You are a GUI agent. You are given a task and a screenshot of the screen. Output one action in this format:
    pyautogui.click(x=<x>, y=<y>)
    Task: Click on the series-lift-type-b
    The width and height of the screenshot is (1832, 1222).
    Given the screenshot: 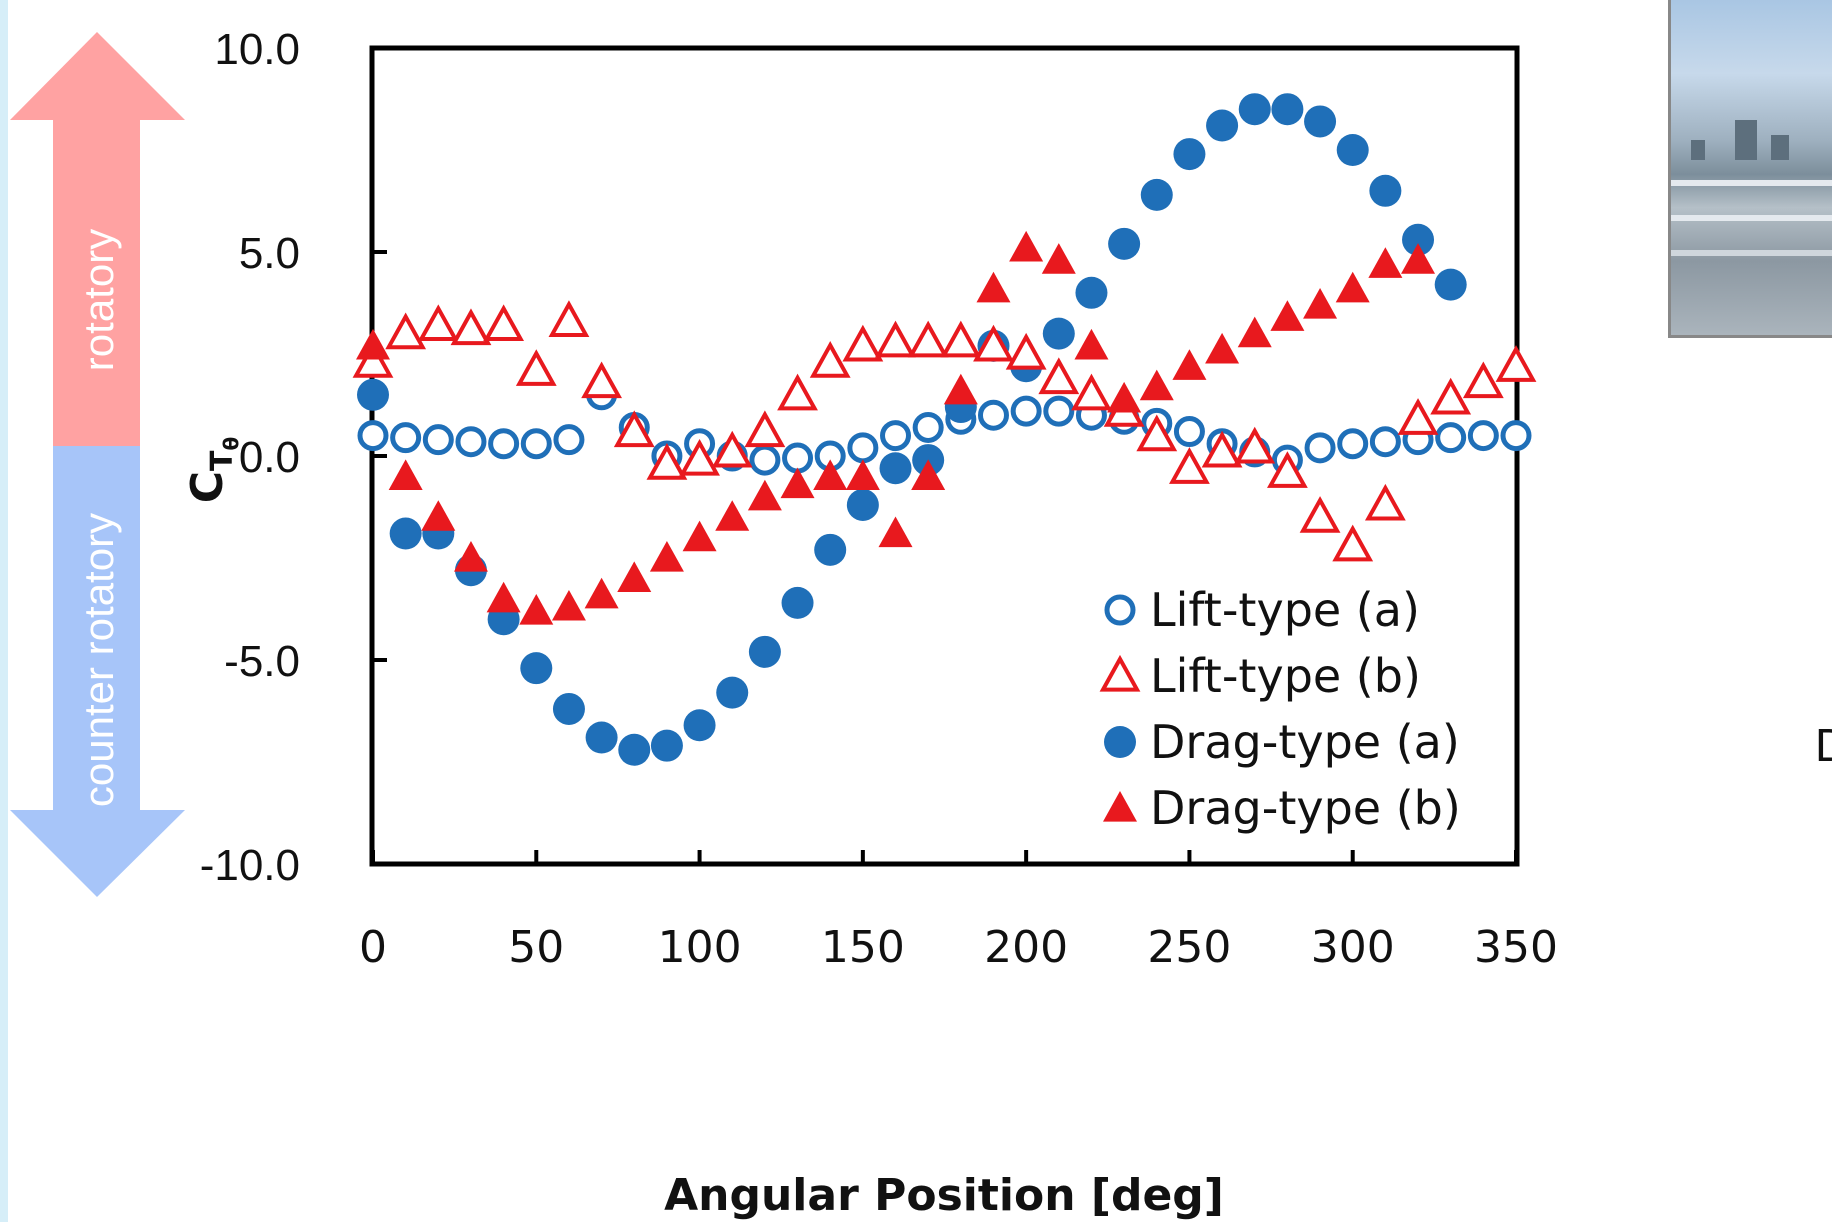 What is the action you would take?
    pyautogui.click(x=944, y=431)
    